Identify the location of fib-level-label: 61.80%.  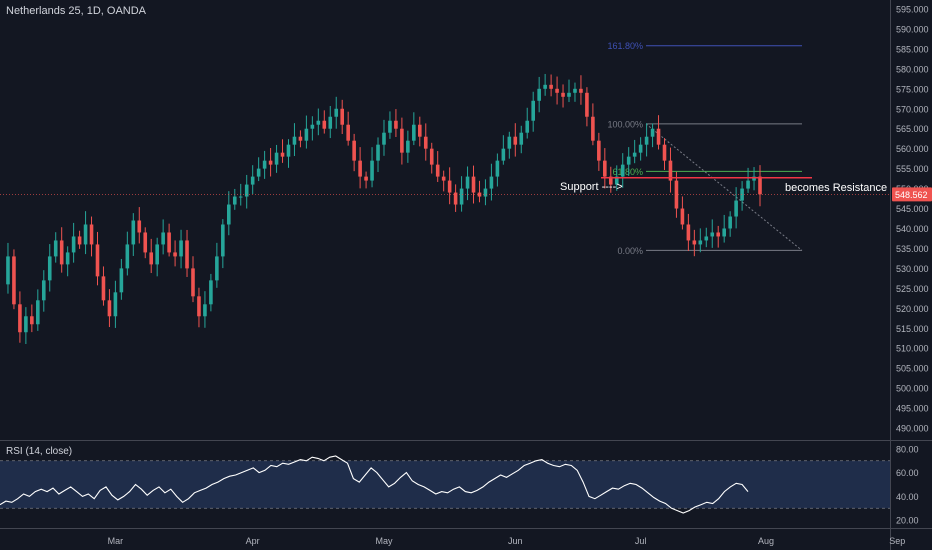
(627, 172).